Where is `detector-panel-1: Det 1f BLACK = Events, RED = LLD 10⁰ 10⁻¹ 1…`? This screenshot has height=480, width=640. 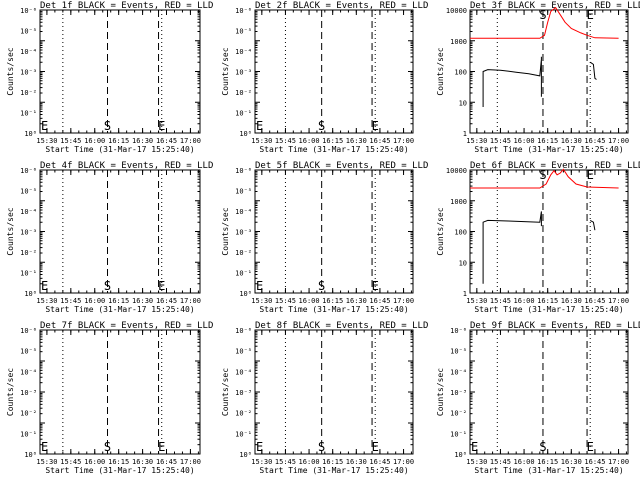
detector-panel-1: Det 1f BLACK = Events, RED = LLD 10⁰ 10⁻¹ 1… is located at coordinates (109, 77).